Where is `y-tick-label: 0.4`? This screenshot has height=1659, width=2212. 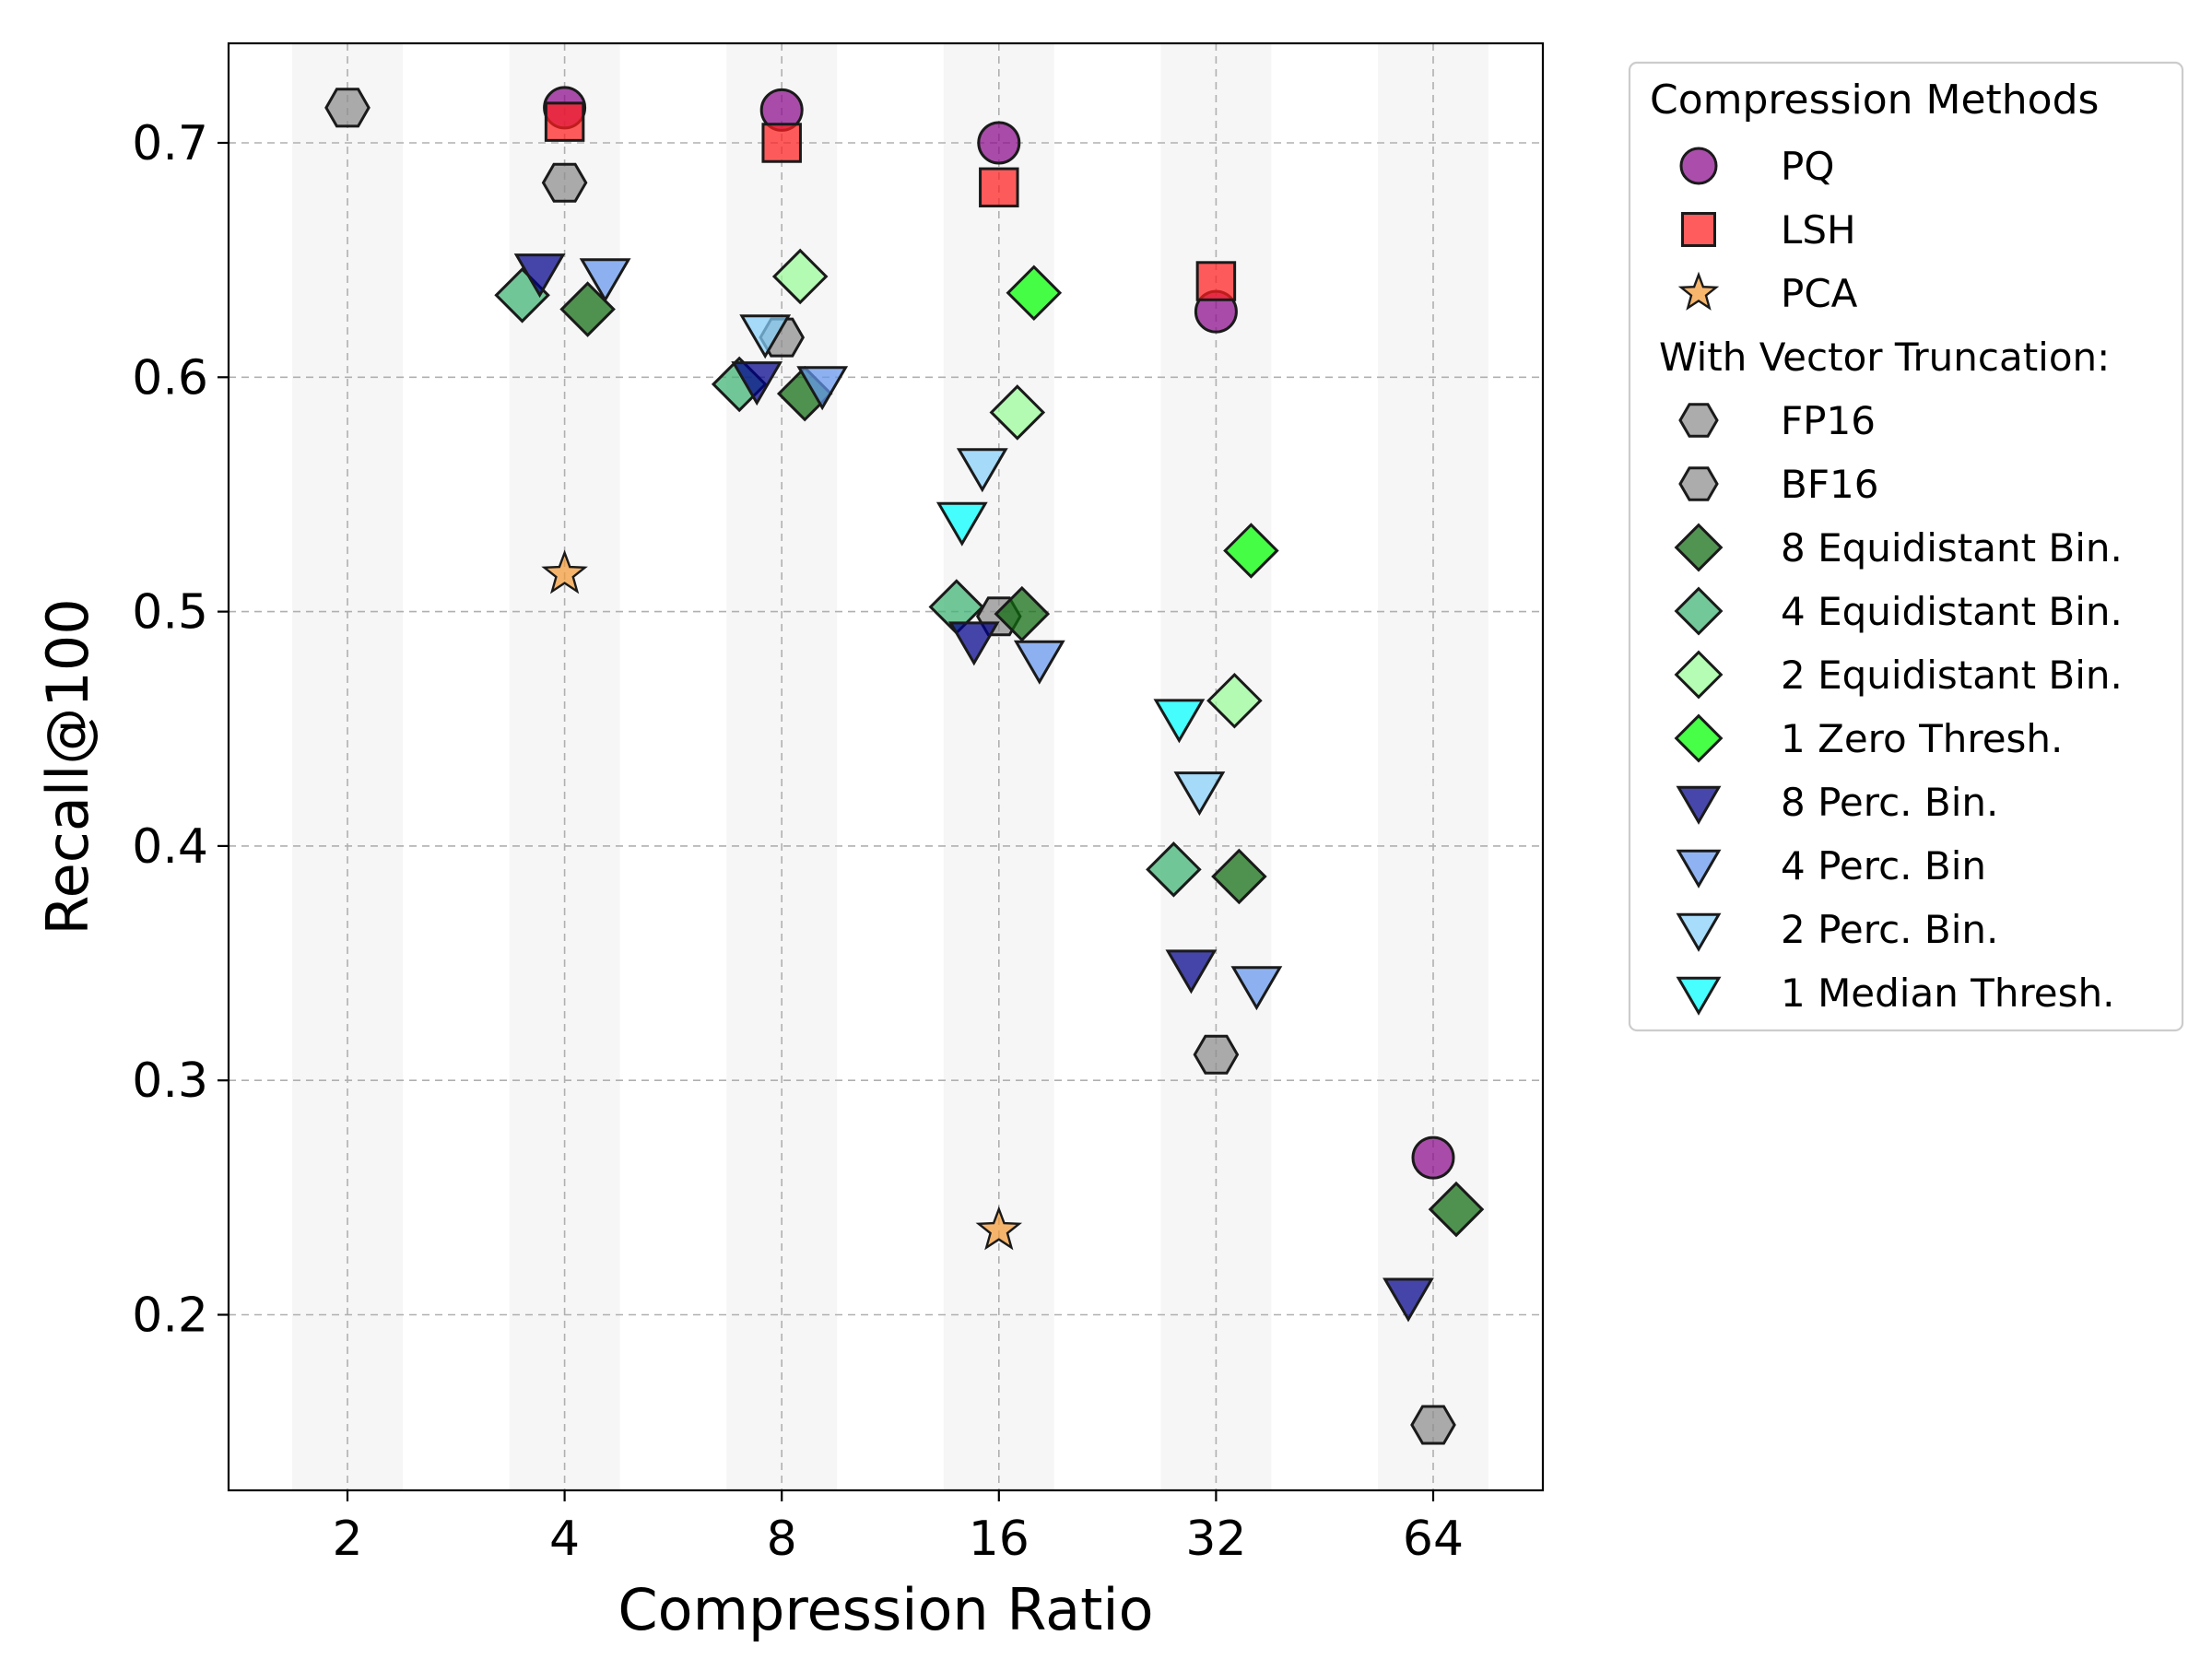 y-tick-label: 0.4 is located at coordinates (170, 847).